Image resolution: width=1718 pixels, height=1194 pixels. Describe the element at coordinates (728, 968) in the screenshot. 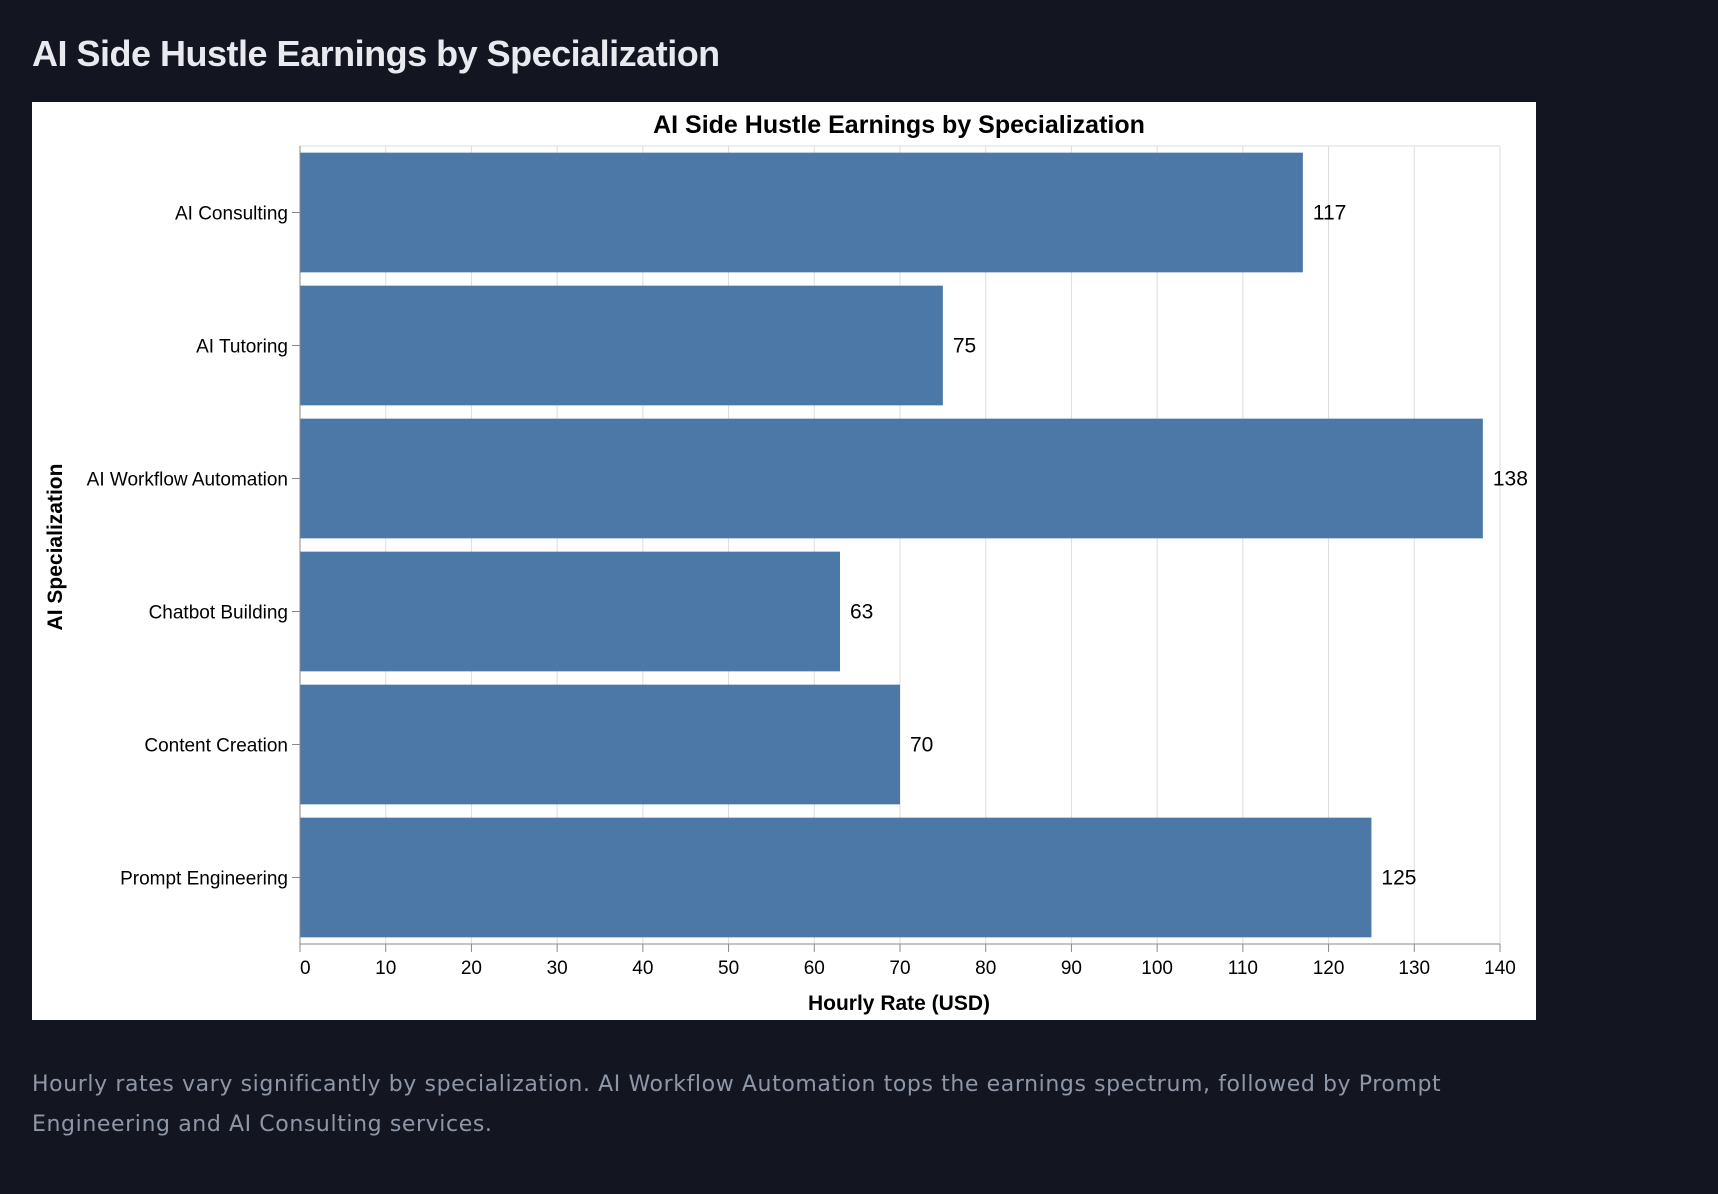

I see `x-tick-label: 50` at that location.